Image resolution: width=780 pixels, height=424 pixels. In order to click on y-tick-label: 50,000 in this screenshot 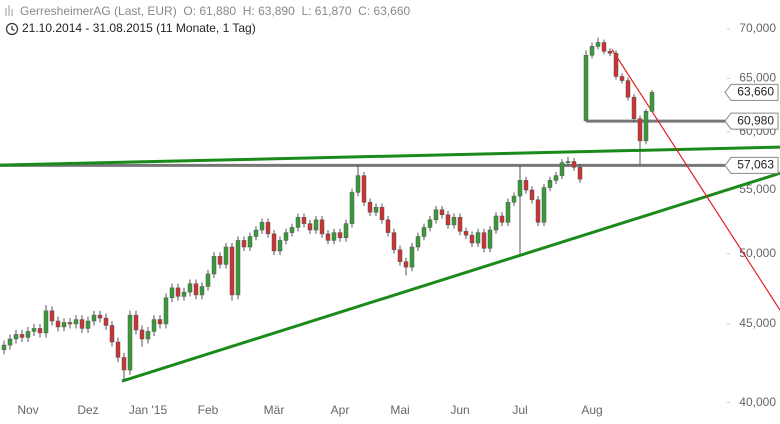, I will do `click(757, 253)`.